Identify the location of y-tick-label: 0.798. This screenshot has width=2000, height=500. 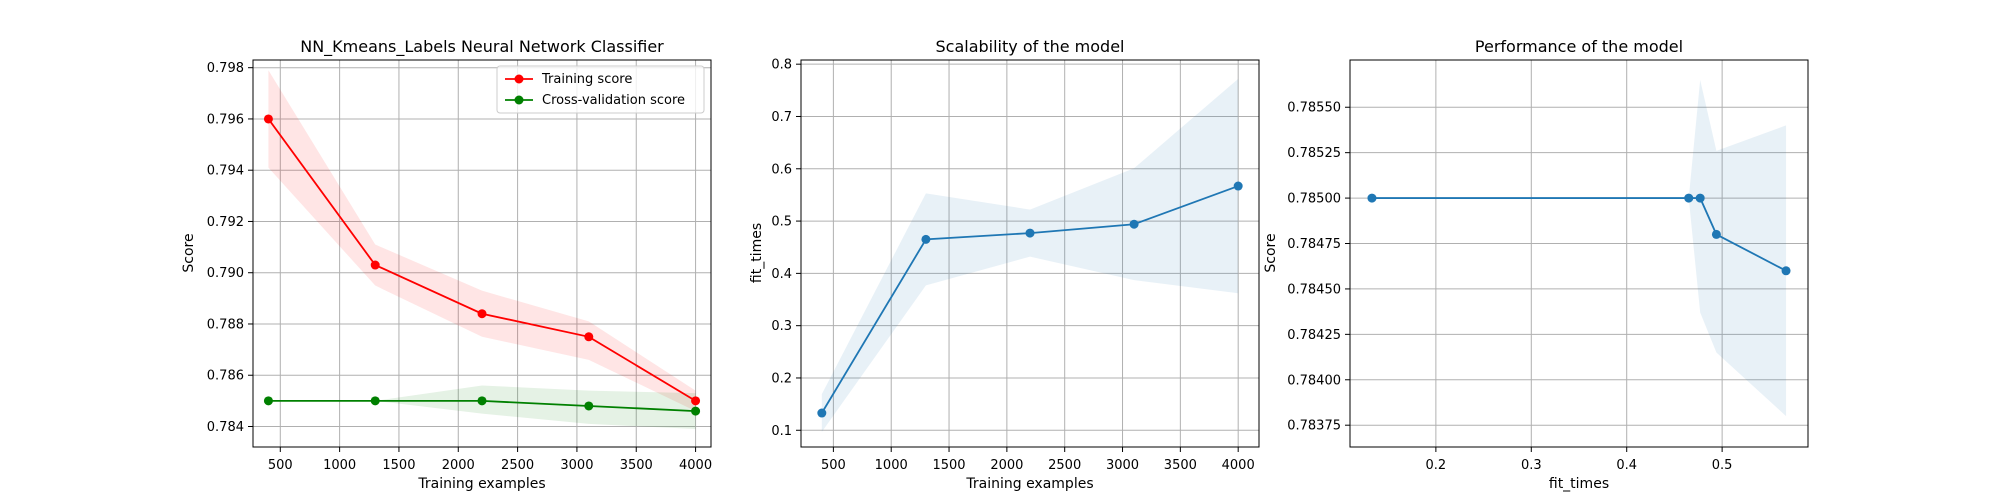
(225, 68).